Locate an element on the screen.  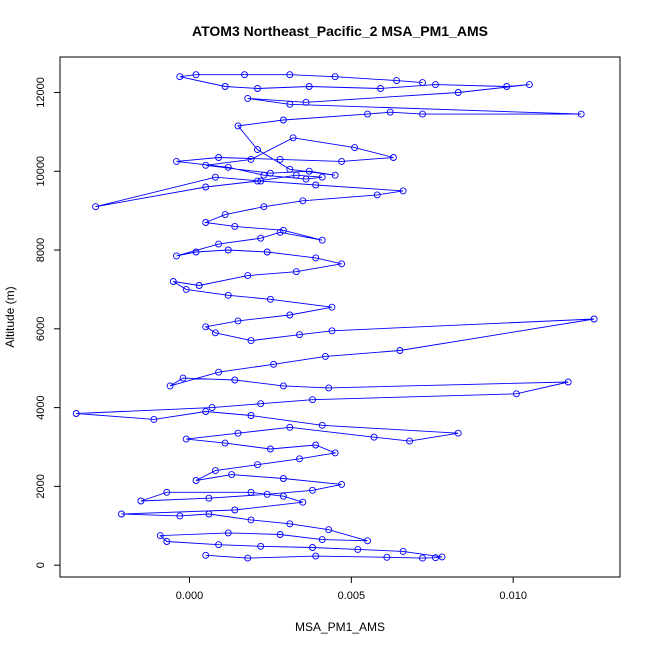
y-tick-label: 4000 is located at coordinates (41, 407).